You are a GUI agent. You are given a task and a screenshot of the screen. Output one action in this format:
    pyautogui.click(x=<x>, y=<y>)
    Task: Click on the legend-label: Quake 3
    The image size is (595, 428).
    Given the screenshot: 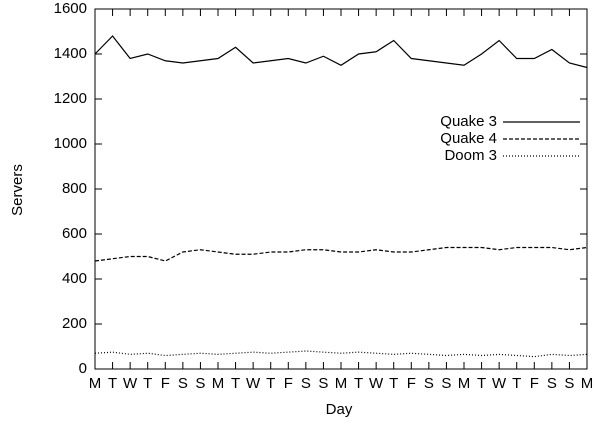 What is the action you would take?
    pyautogui.click(x=468, y=121)
    